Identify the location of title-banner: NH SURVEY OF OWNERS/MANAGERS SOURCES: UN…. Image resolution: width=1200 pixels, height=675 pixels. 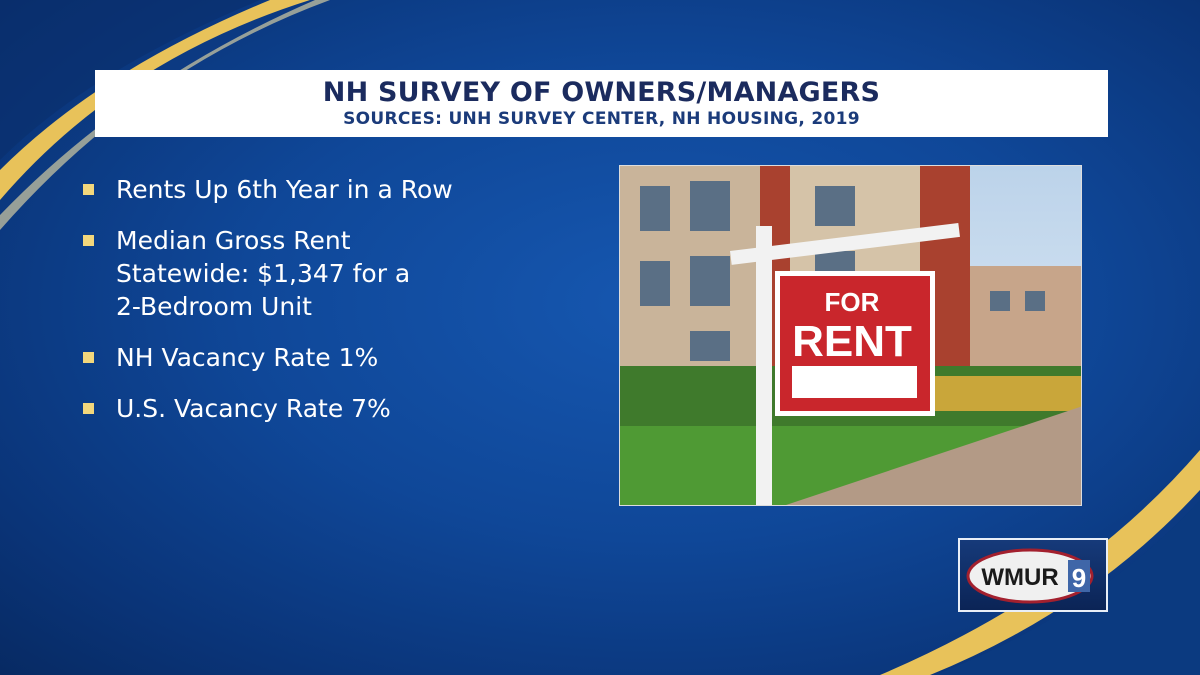
(601, 103).